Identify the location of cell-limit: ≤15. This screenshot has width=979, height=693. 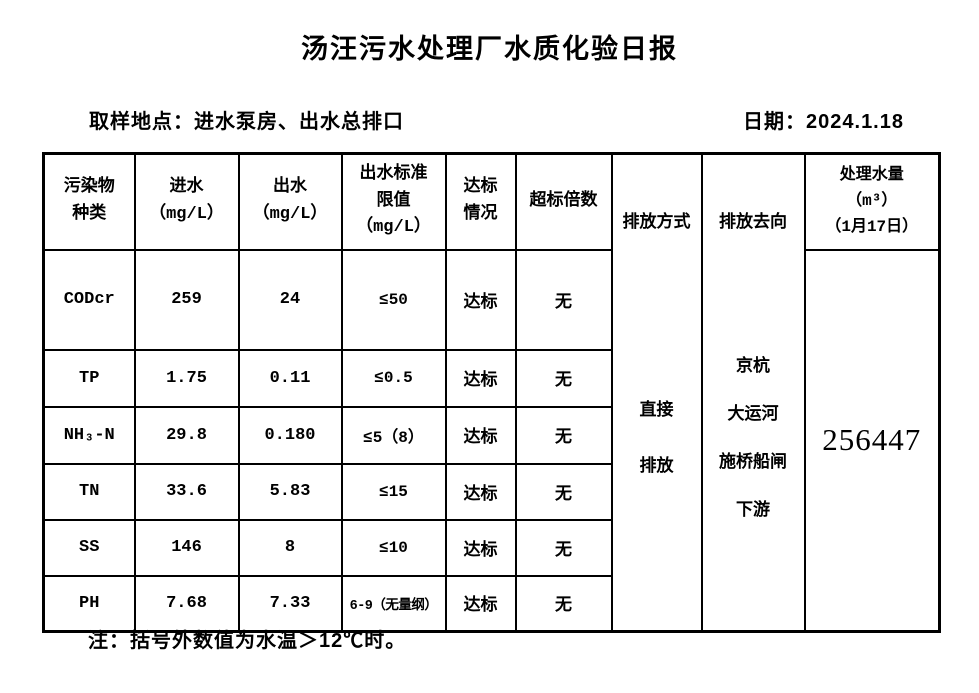
(393, 491).